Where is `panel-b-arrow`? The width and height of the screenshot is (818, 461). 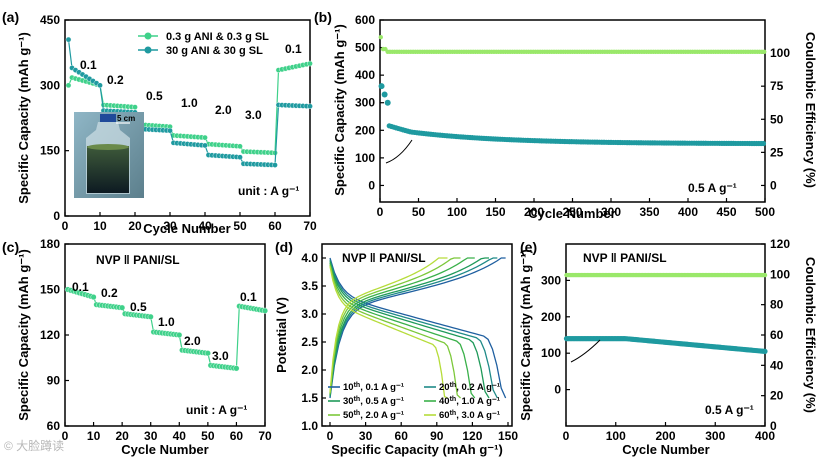 panel-b-arrow is located at coordinates (399, 151).